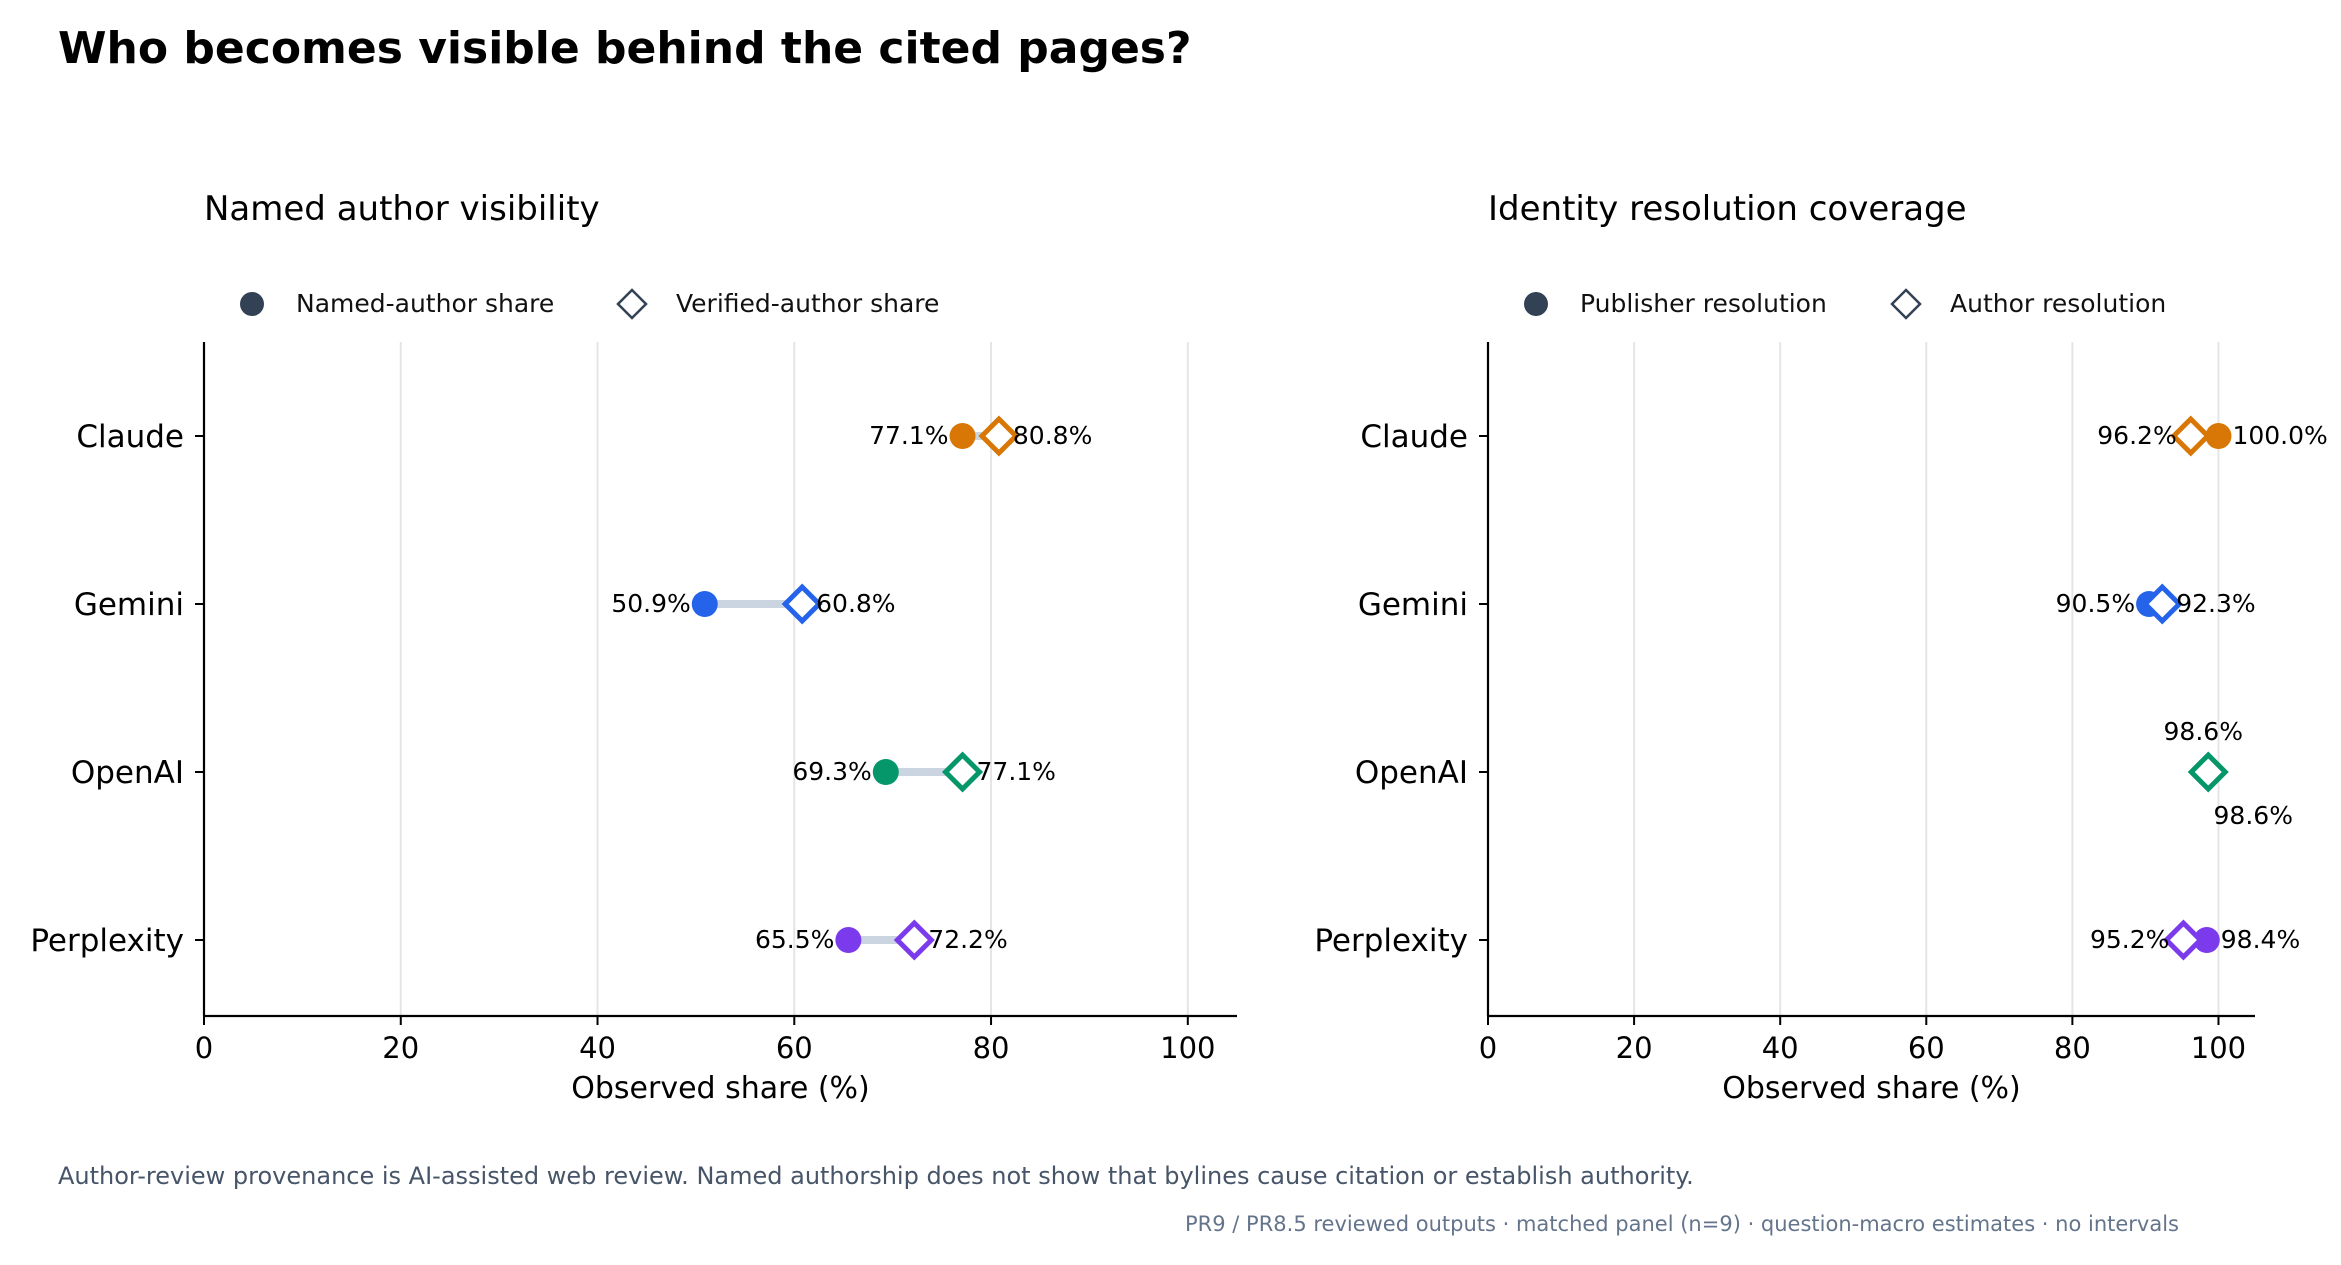 The width and height of the screenshot is (2341, 1265). Describe the element at coordinates (1703, 303) in the screenshot. I see `legend-label: Publisher resolution` at that location.